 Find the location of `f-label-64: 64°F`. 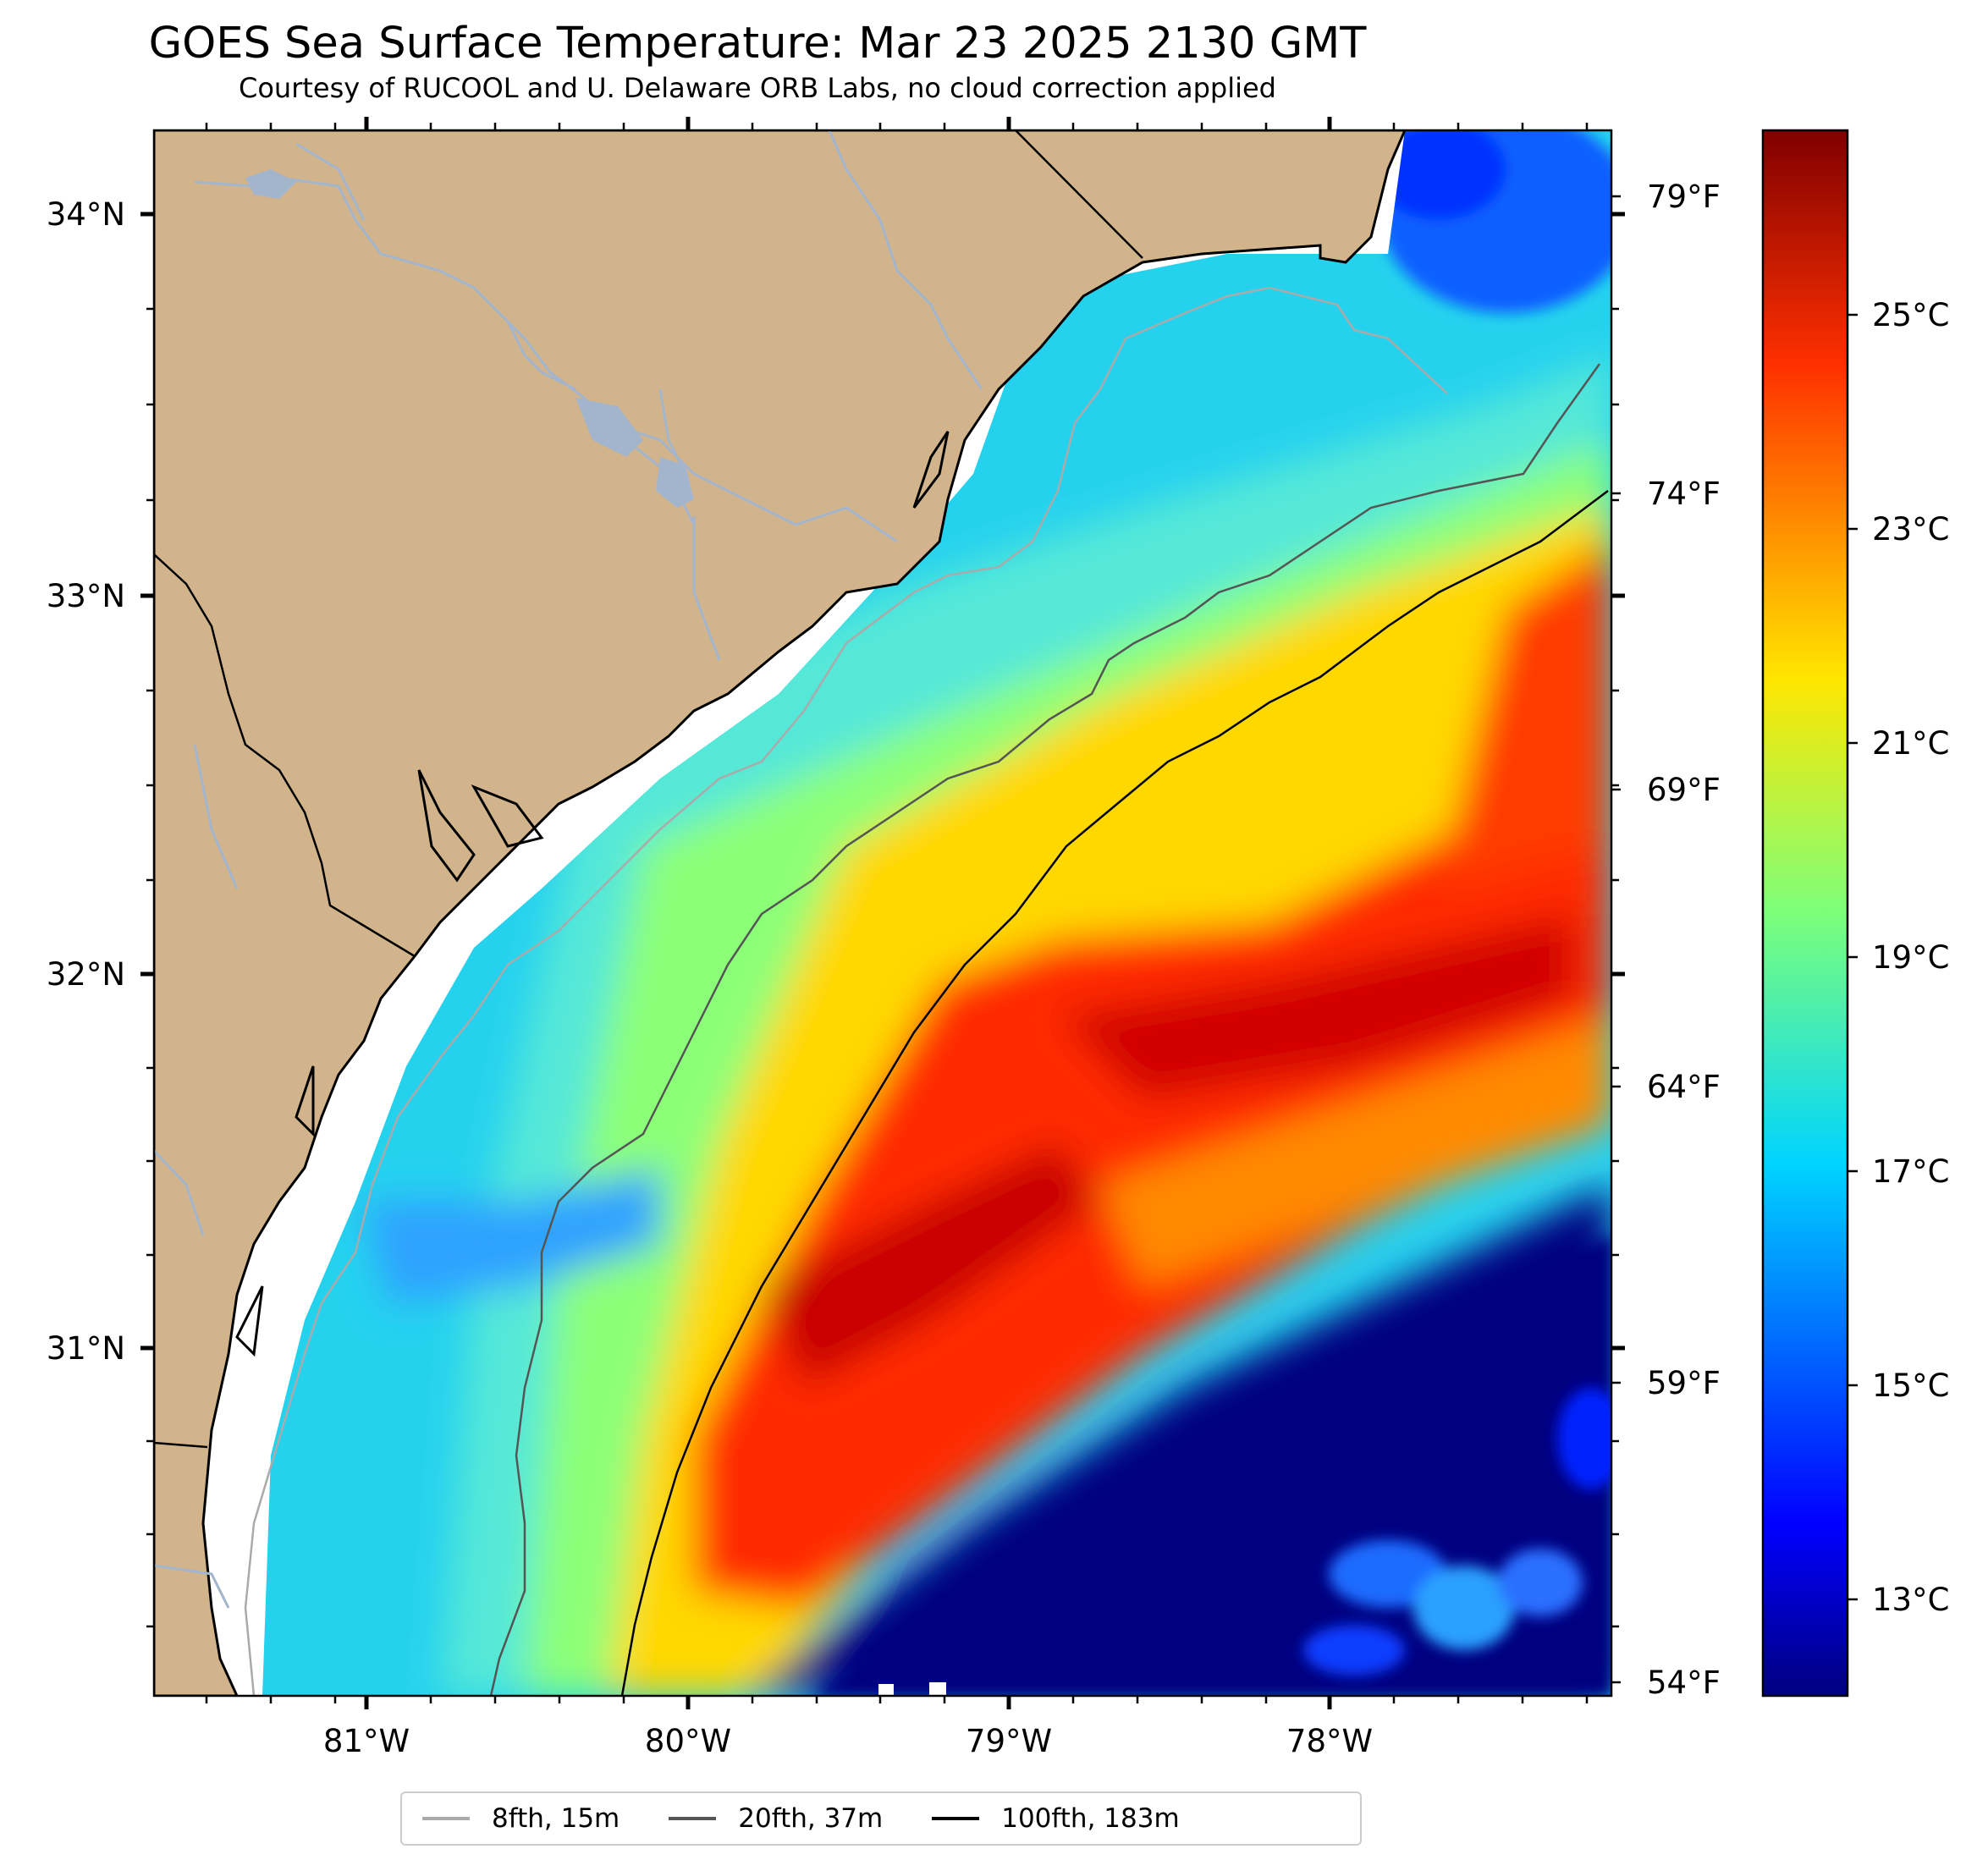

f-label-64: 64°F is located at coordinates (1684, 1087).